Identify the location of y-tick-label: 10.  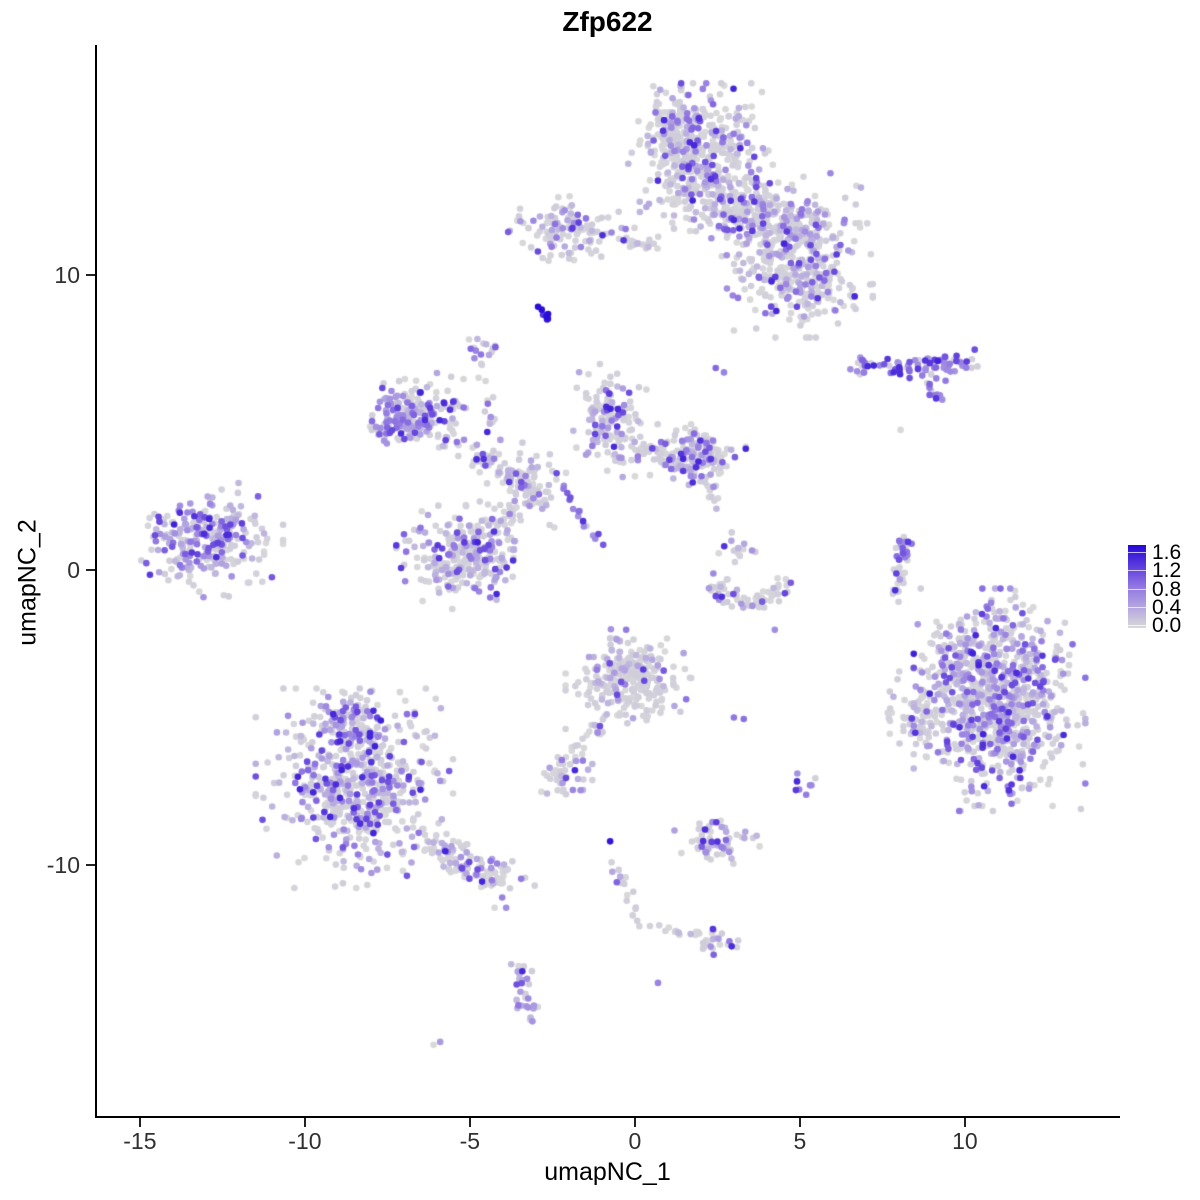
(67, 275).